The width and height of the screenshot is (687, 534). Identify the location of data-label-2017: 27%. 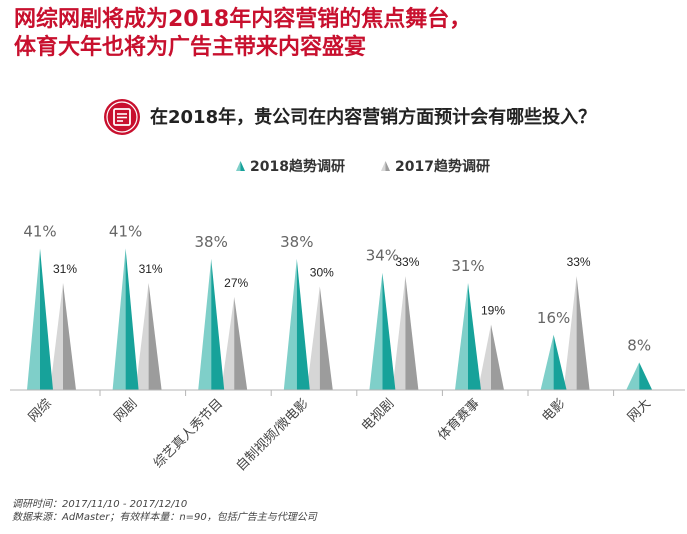
(236, 283).